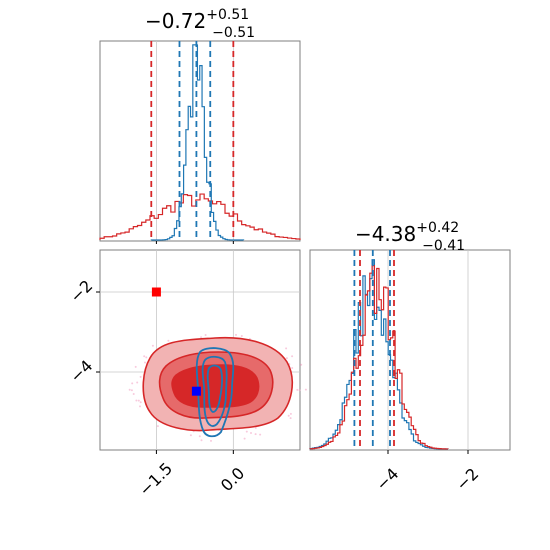 This screenshot has width=550, height=550. What do you see at coordinates (232, 479) in the screenshot?
I see `x-tick-label: 0.0` at bounding box center [232, 479].